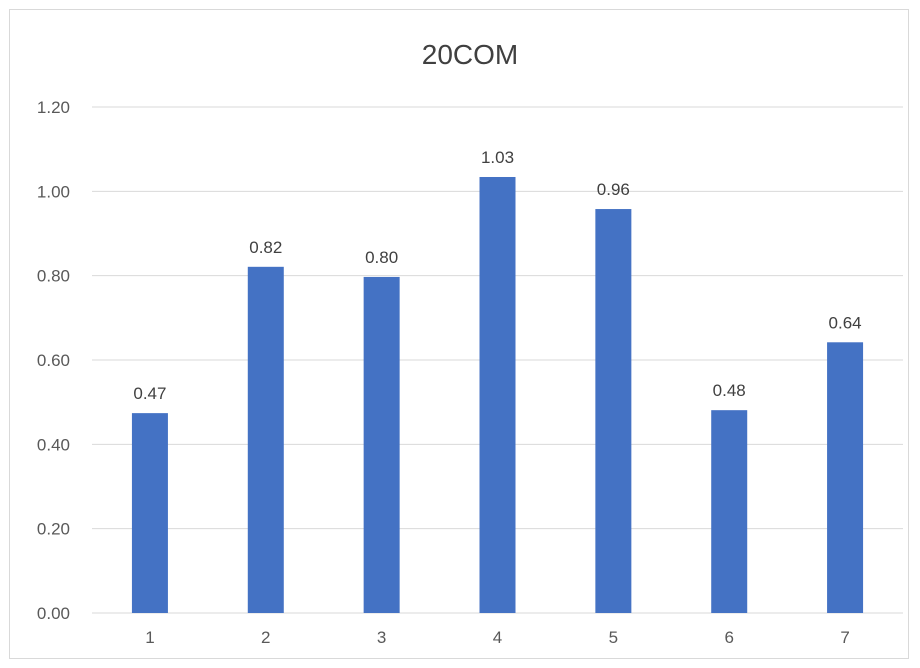 This screenshot has width=920, height=668. Describe the element at coordinates (53, 191) in the screenshot. I see `y-tick-label: 1.00` at that location.